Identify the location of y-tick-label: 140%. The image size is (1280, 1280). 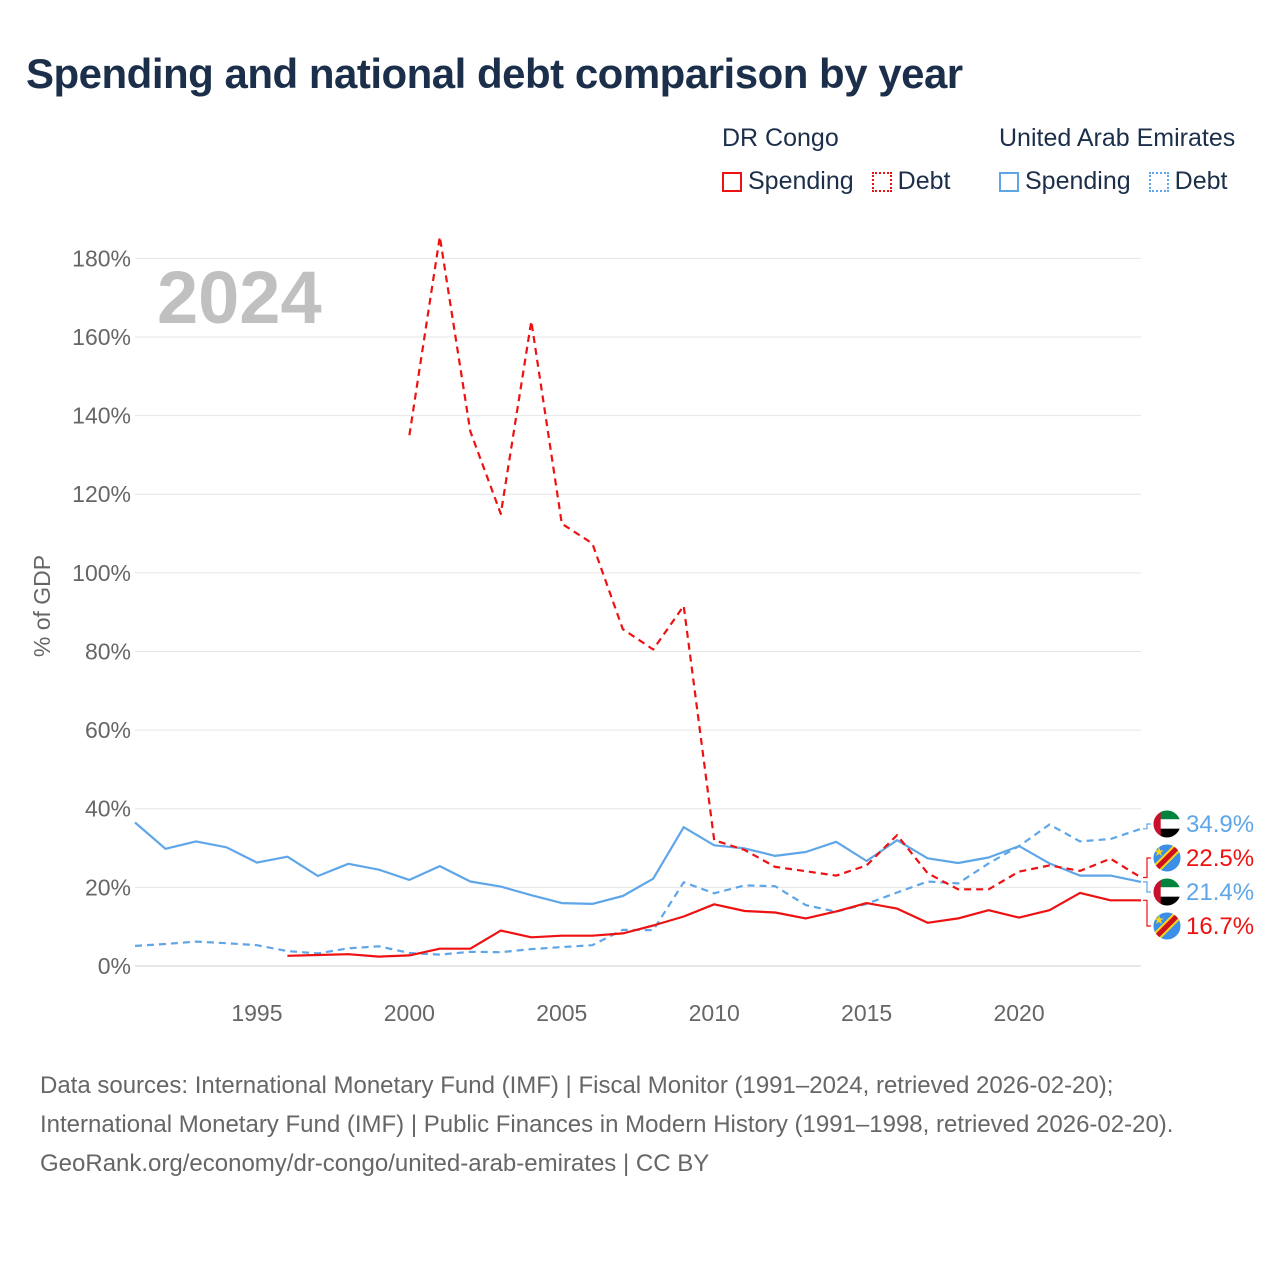
(101, 416).